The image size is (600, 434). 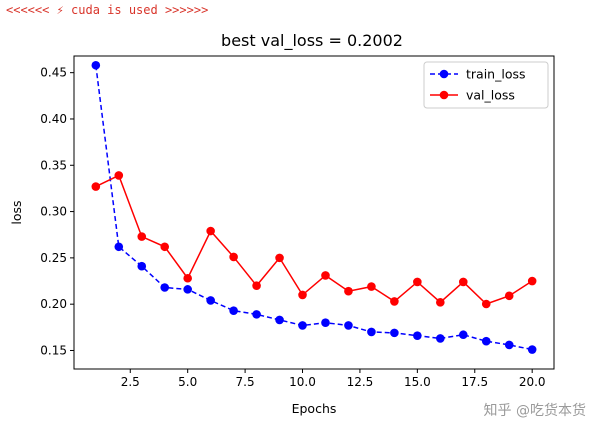 I want to click on train_loss-legend-marker, so click(x=444, y=74).